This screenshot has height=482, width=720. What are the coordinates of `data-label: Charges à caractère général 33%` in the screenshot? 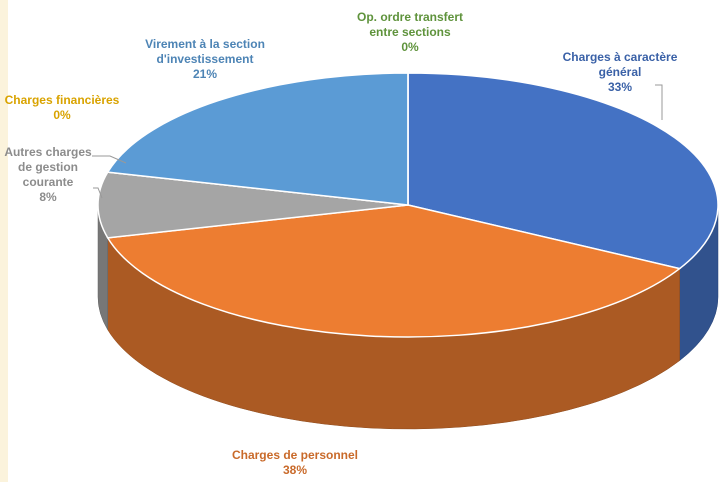 It's located at (620, 72).